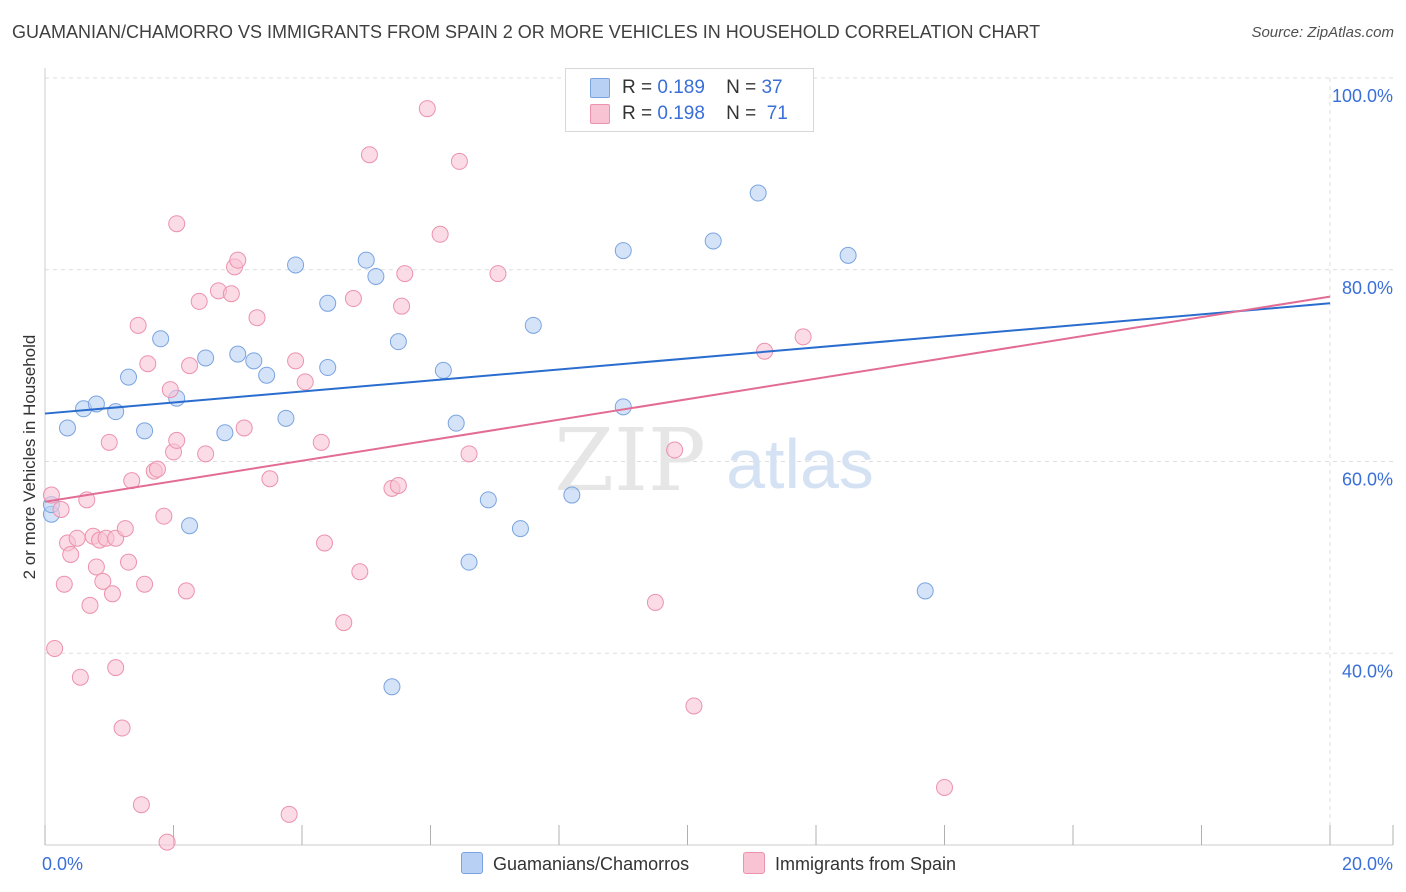  I want to click on legend-item-guamanians: Guamanians/Chamorros, so click(575, 863).